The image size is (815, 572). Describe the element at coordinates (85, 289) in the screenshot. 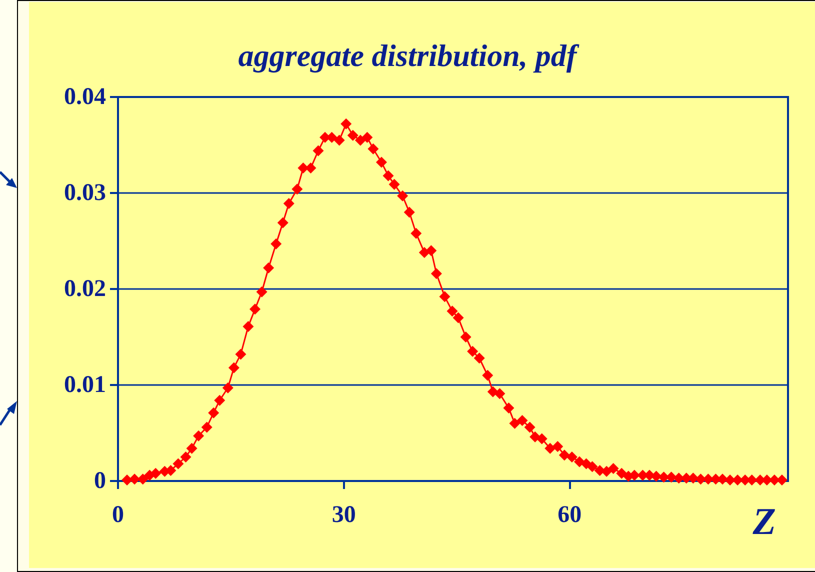

I see `y-tick-label: 0.02` at that location.